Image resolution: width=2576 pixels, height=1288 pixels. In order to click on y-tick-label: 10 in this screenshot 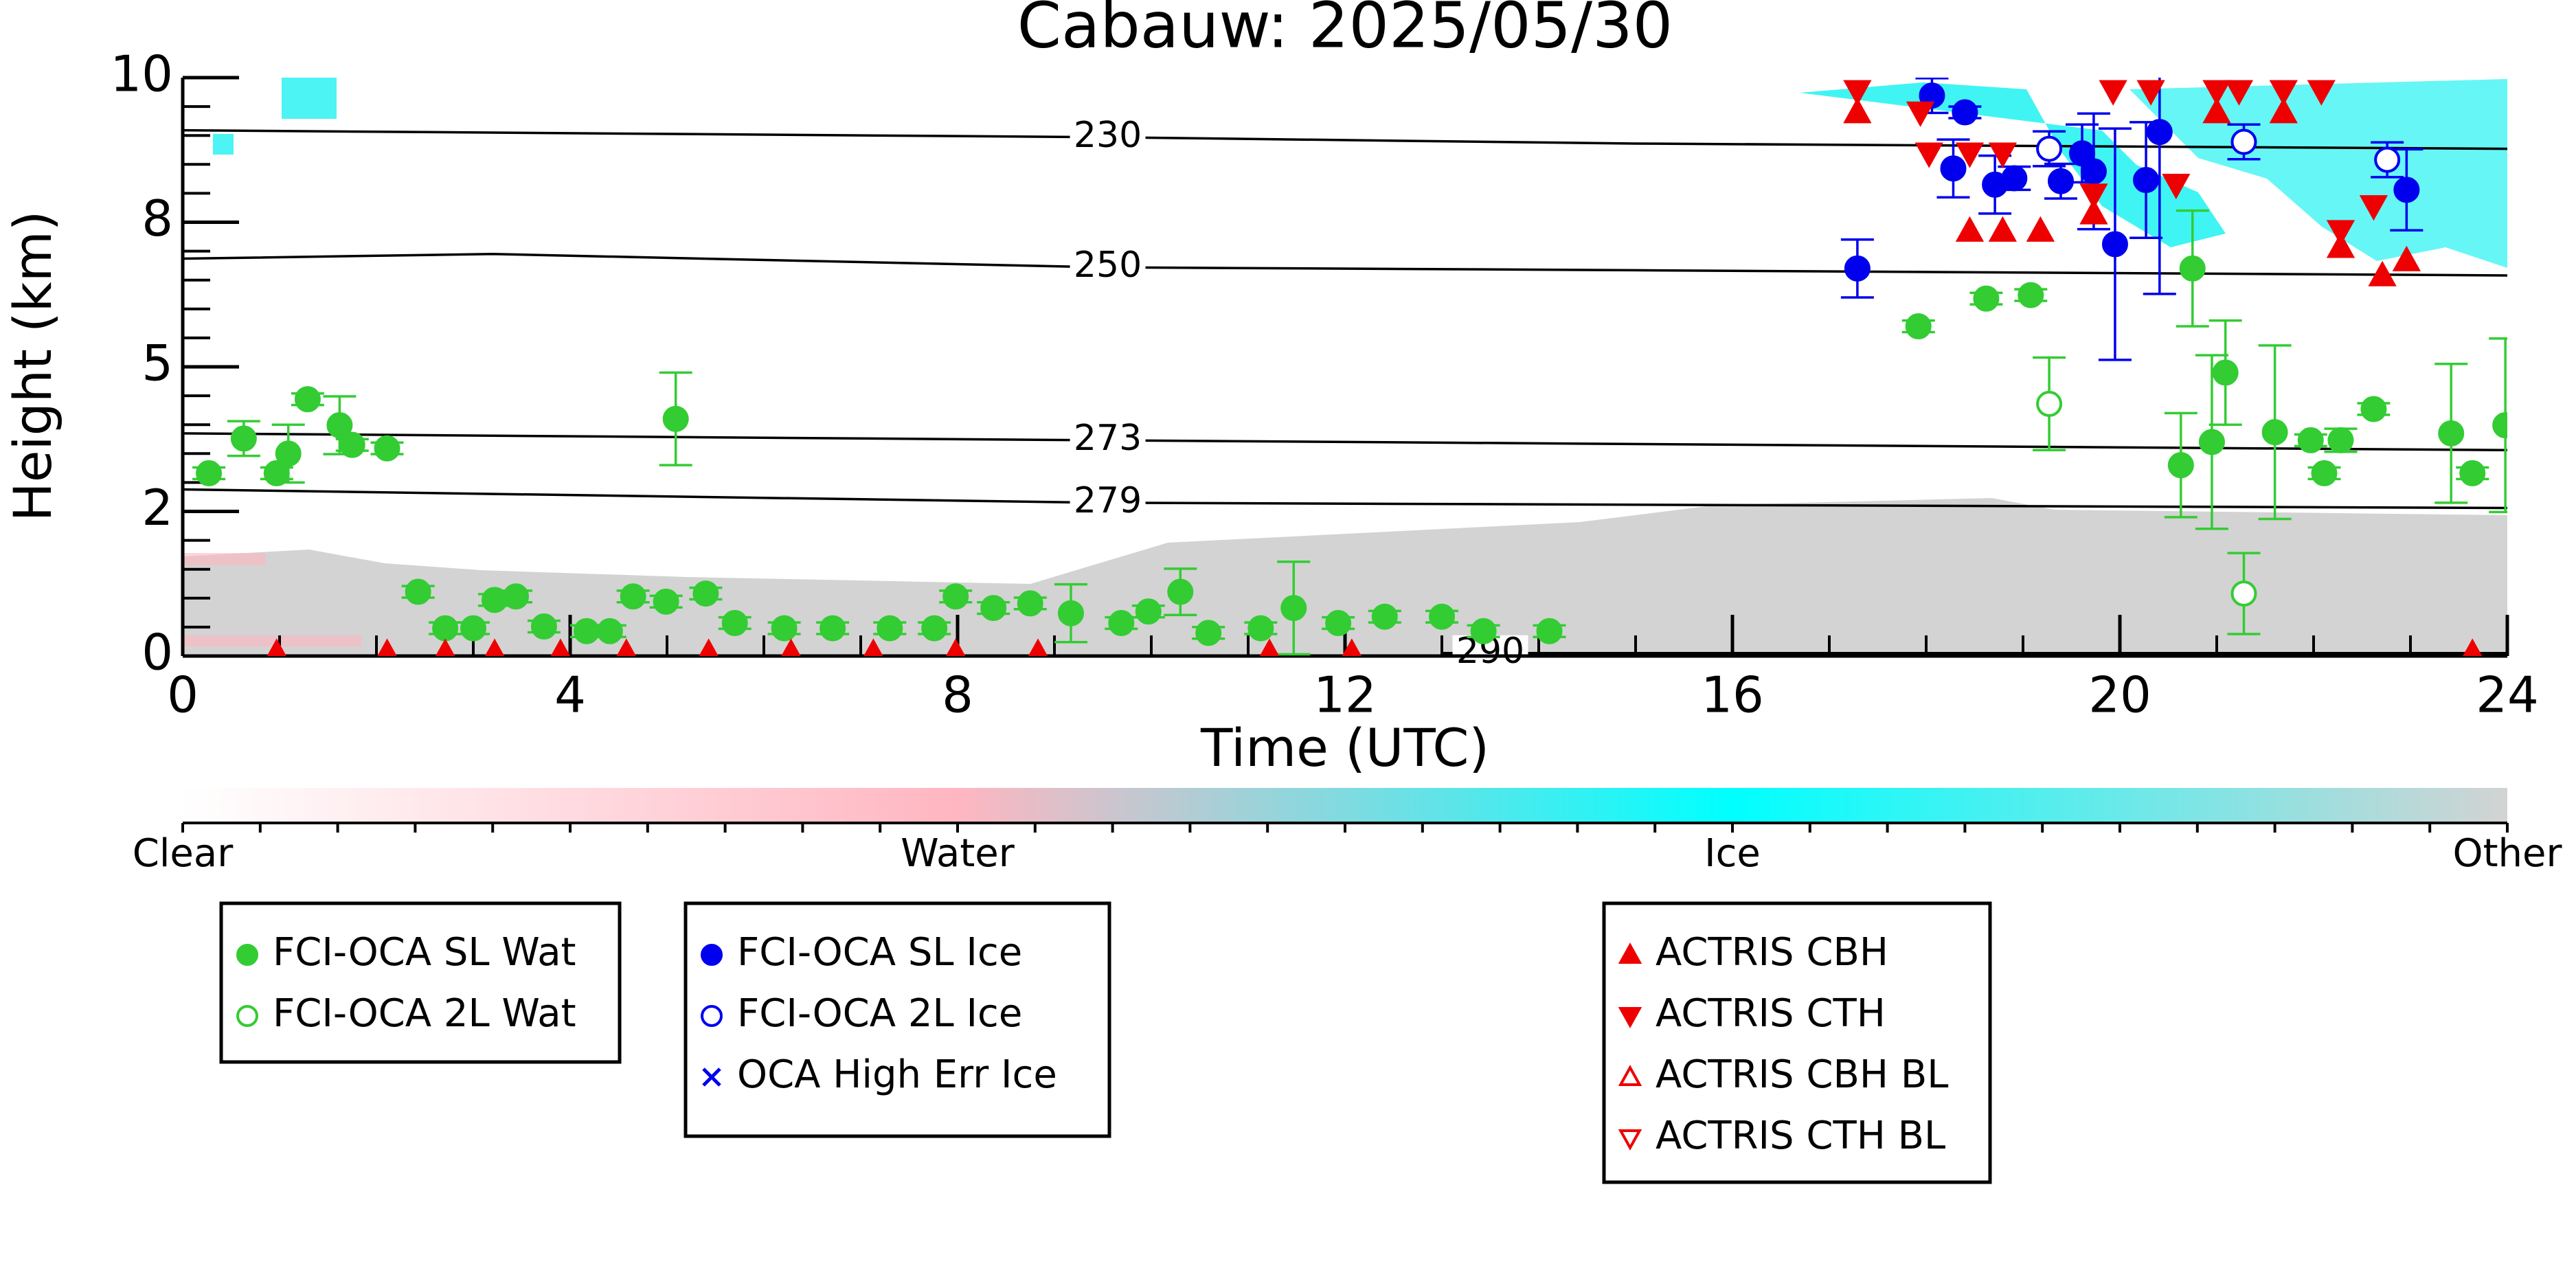, I will do `click(141, 74)`.